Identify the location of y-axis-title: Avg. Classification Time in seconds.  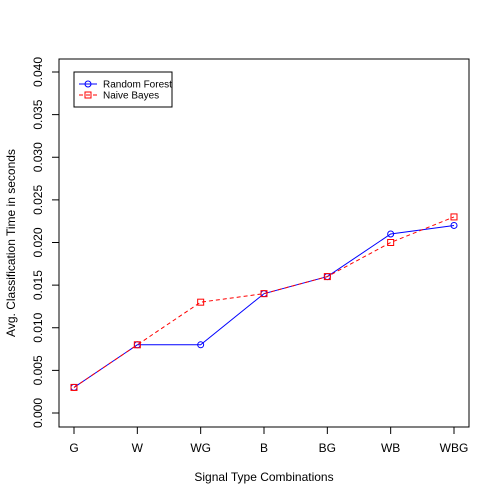
(11, 243).